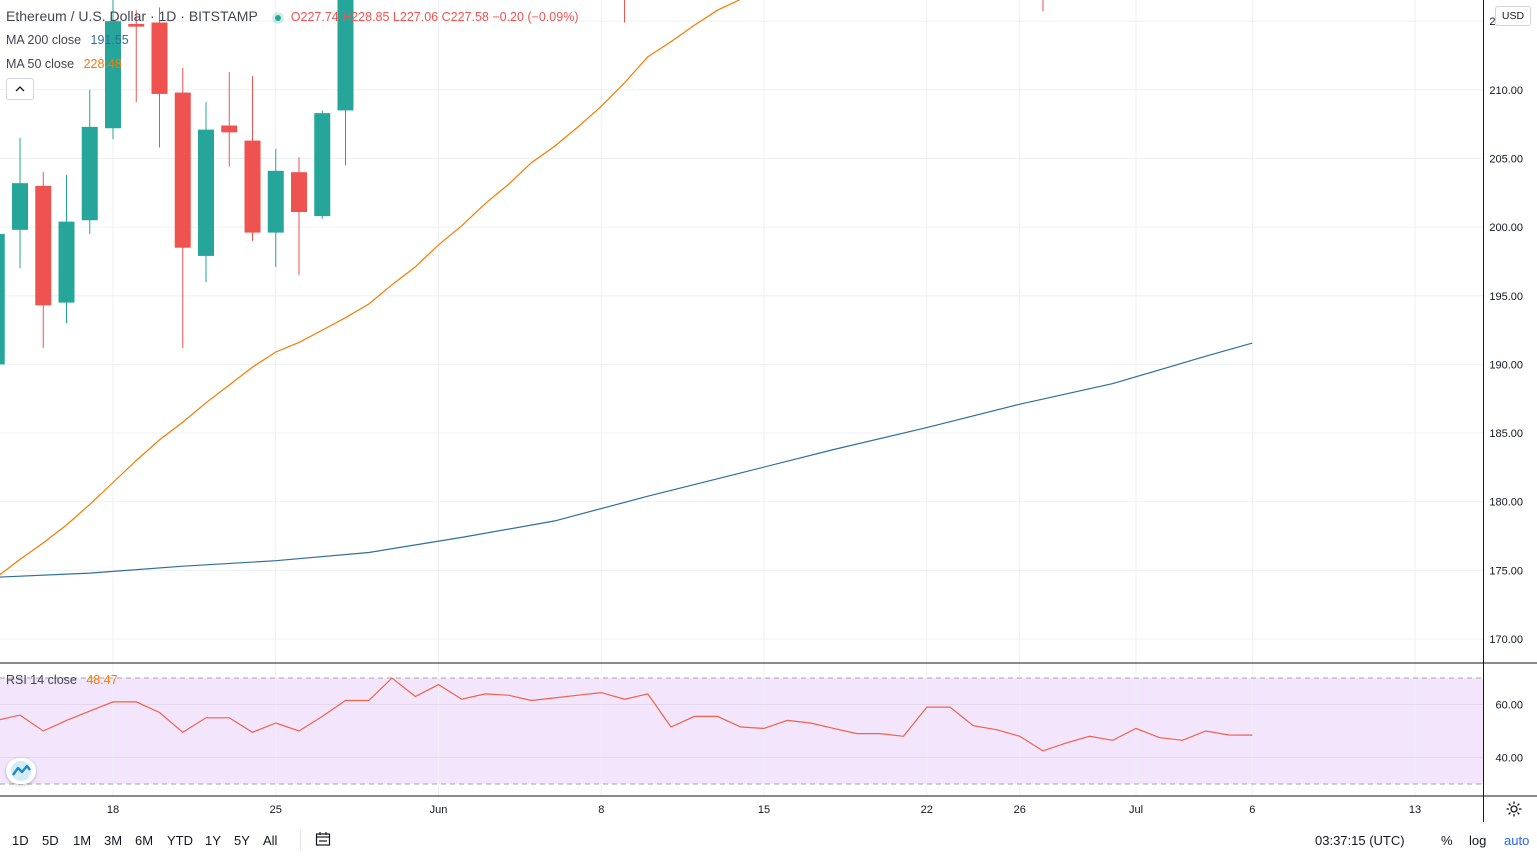 Image resolution: width=1537 pixels, height=857 pixels. I want to click on timeframe-3m-button: 3M, so click(113, 840).